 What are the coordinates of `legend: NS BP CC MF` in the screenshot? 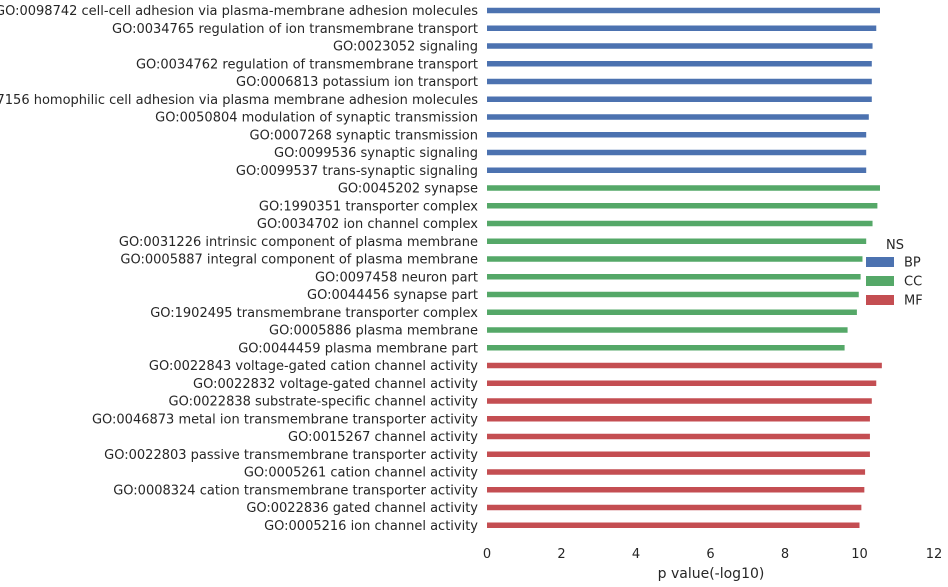 It's located at (894, 273).